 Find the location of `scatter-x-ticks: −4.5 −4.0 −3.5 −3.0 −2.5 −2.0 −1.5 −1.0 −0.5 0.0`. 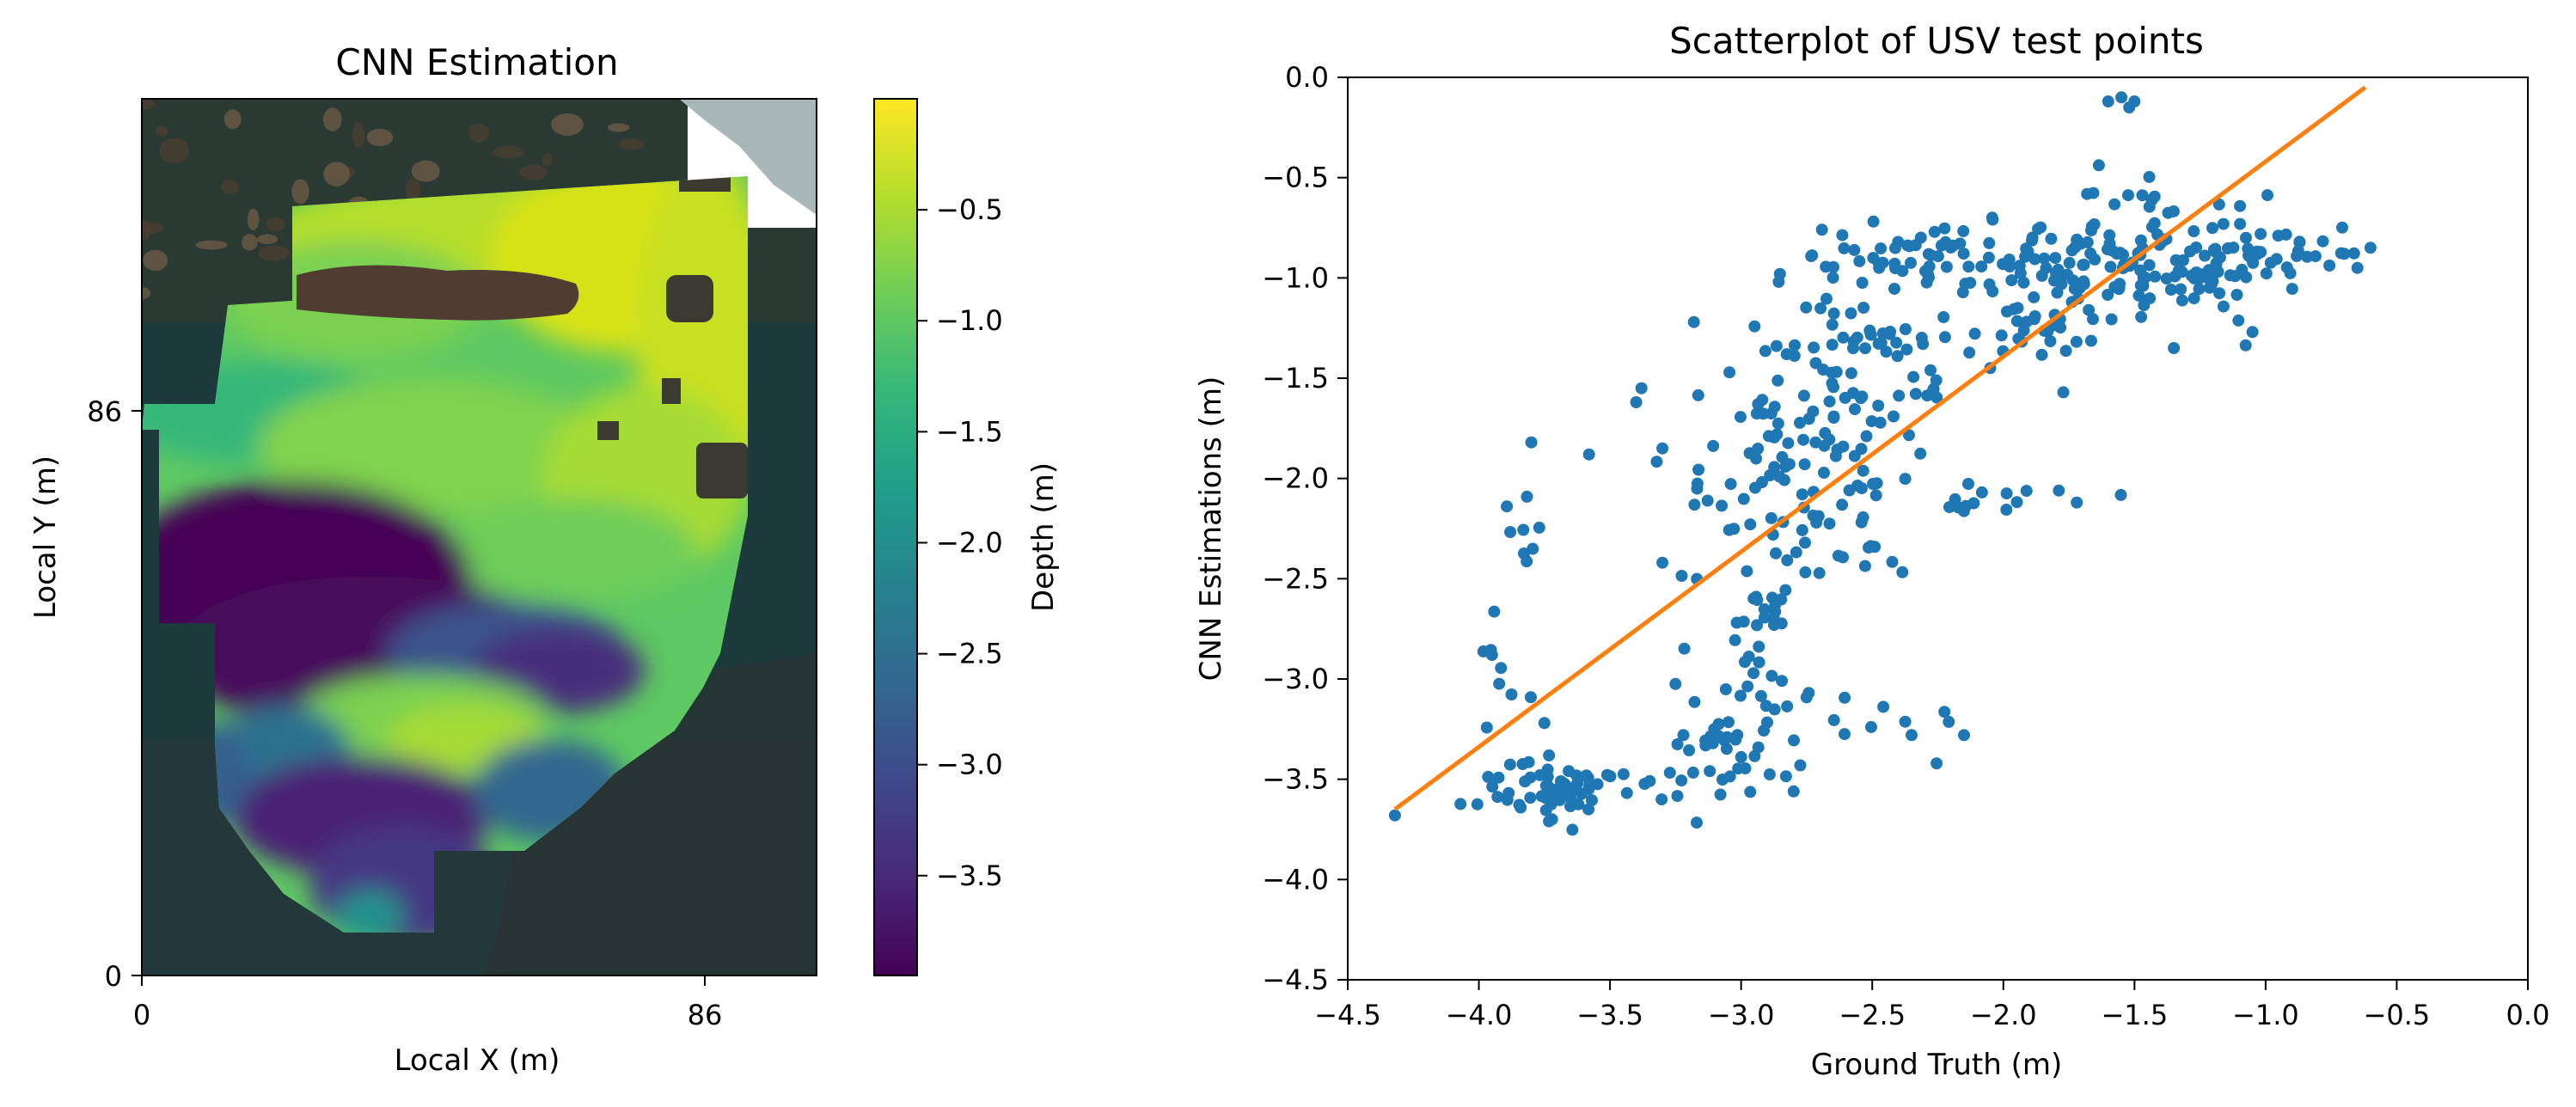

scatter-x-ticks: −4.5 −4.0 −3.5 −3.0 −2.5 −2.0 −1.5 −1.0 −0.5 0.0 is located at coordinates (1931, 1006).